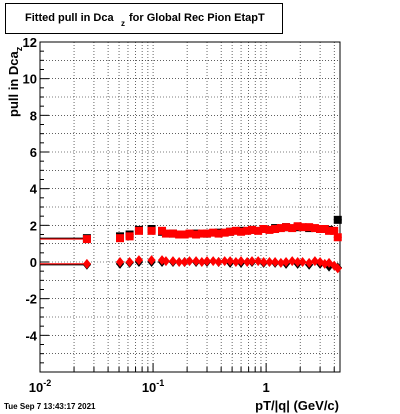  What do you see at coordinates (50, 406) in the screenshot?
I see `timestamp: Tue Sep 7 13:43:17 2021` at bounding box center [50, 406].